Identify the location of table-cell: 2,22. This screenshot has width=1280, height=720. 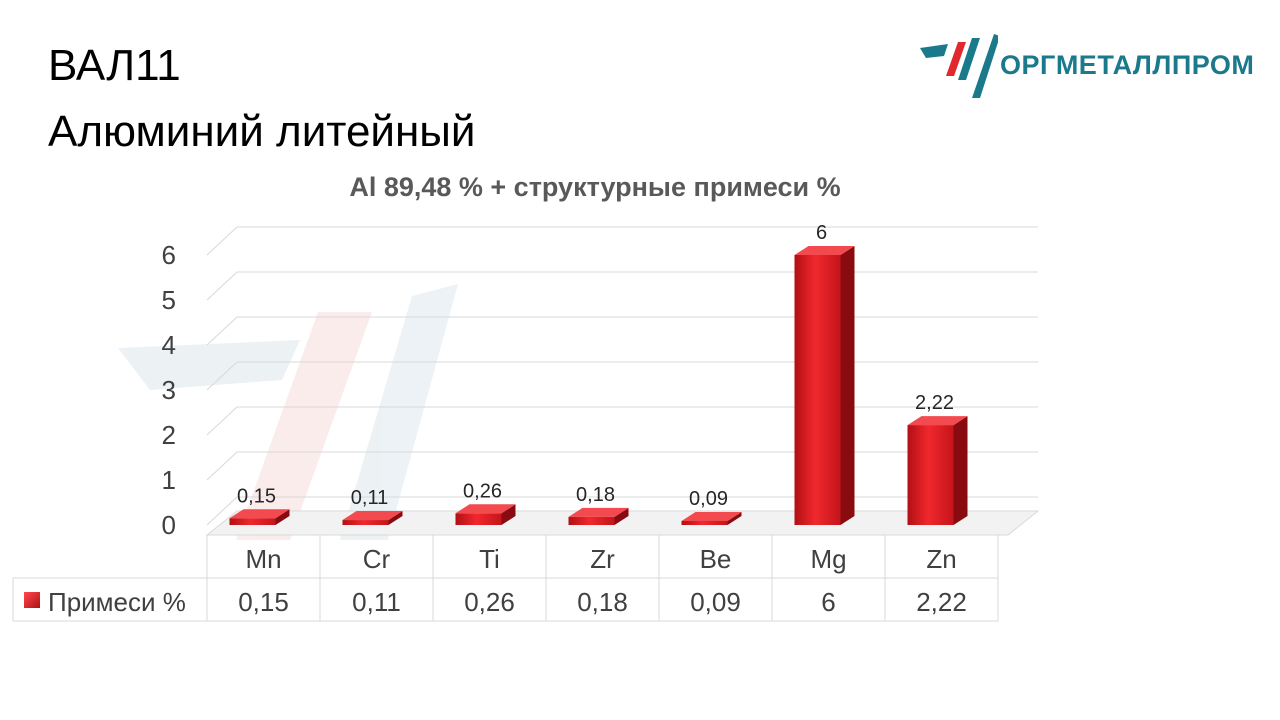
(941, 602).